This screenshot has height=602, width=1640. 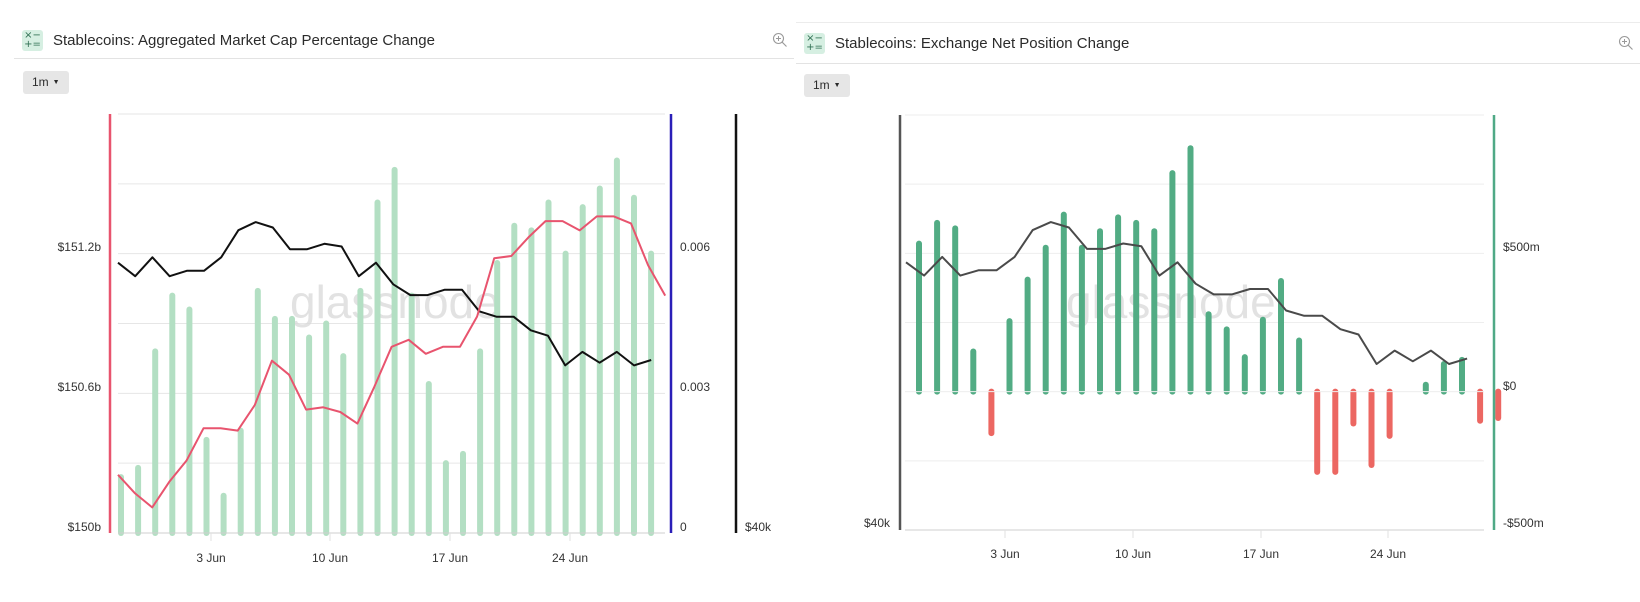 What do you see at coordinates (695, 387) in the screenshot?
I see `right-axis-tick: 0.003` at bounding box center [695, 387].